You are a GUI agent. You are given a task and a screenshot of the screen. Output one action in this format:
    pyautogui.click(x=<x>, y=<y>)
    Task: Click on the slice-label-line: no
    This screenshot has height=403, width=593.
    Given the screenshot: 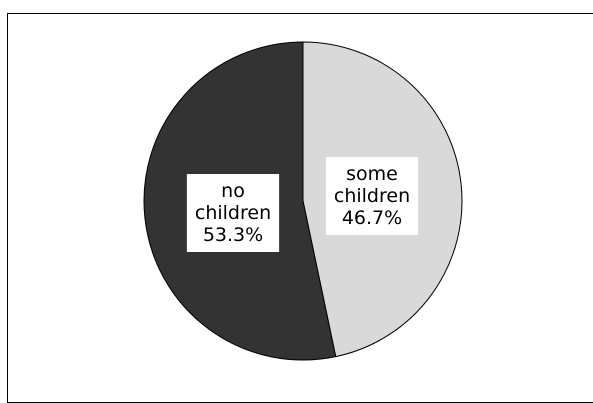 What is the action you would take?
    pyautogui.click(x=233, y=191)
    